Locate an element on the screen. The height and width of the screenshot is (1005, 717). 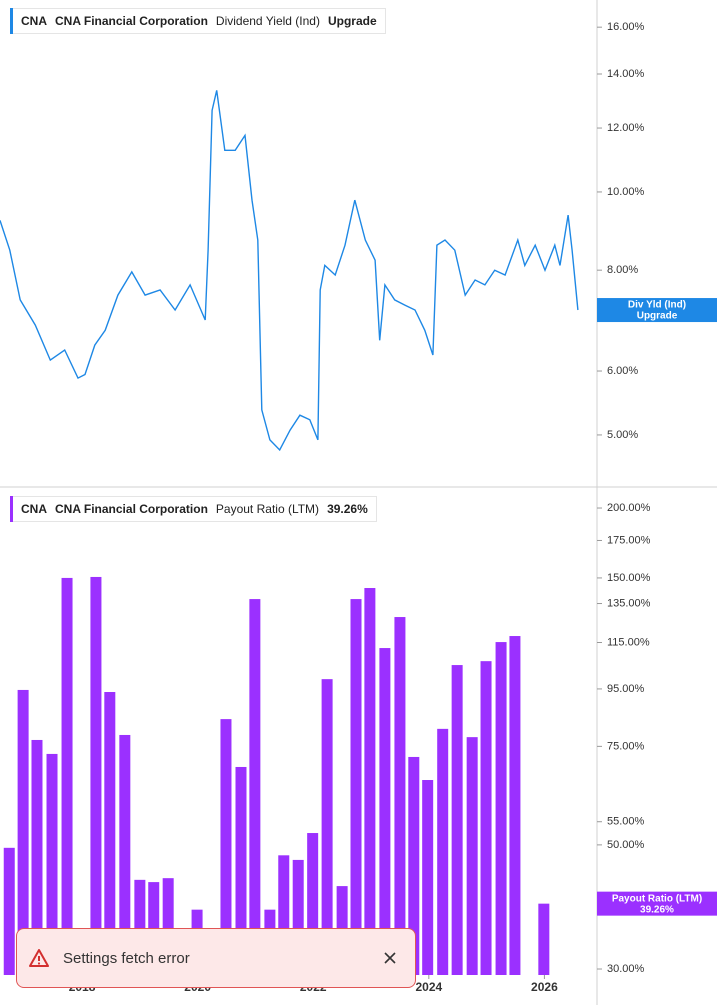
toast: Settings fetch error is located at coordinates (216, 958).